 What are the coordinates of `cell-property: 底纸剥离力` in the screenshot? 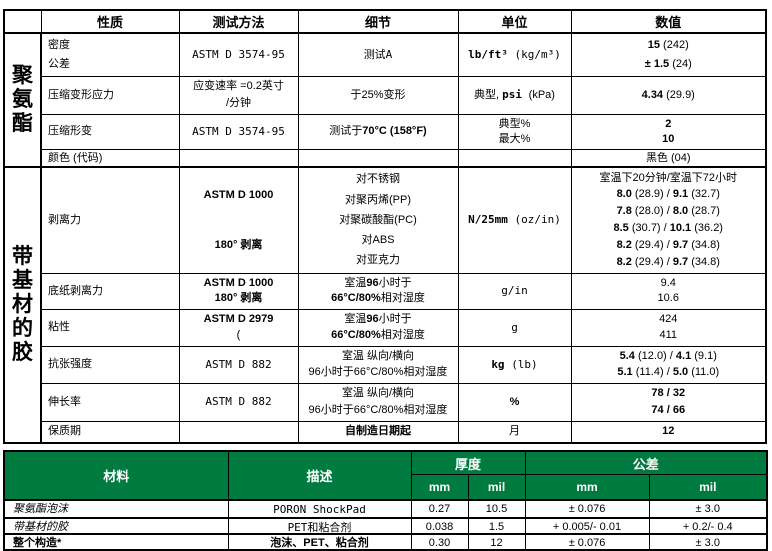 It's located at (110, 291).